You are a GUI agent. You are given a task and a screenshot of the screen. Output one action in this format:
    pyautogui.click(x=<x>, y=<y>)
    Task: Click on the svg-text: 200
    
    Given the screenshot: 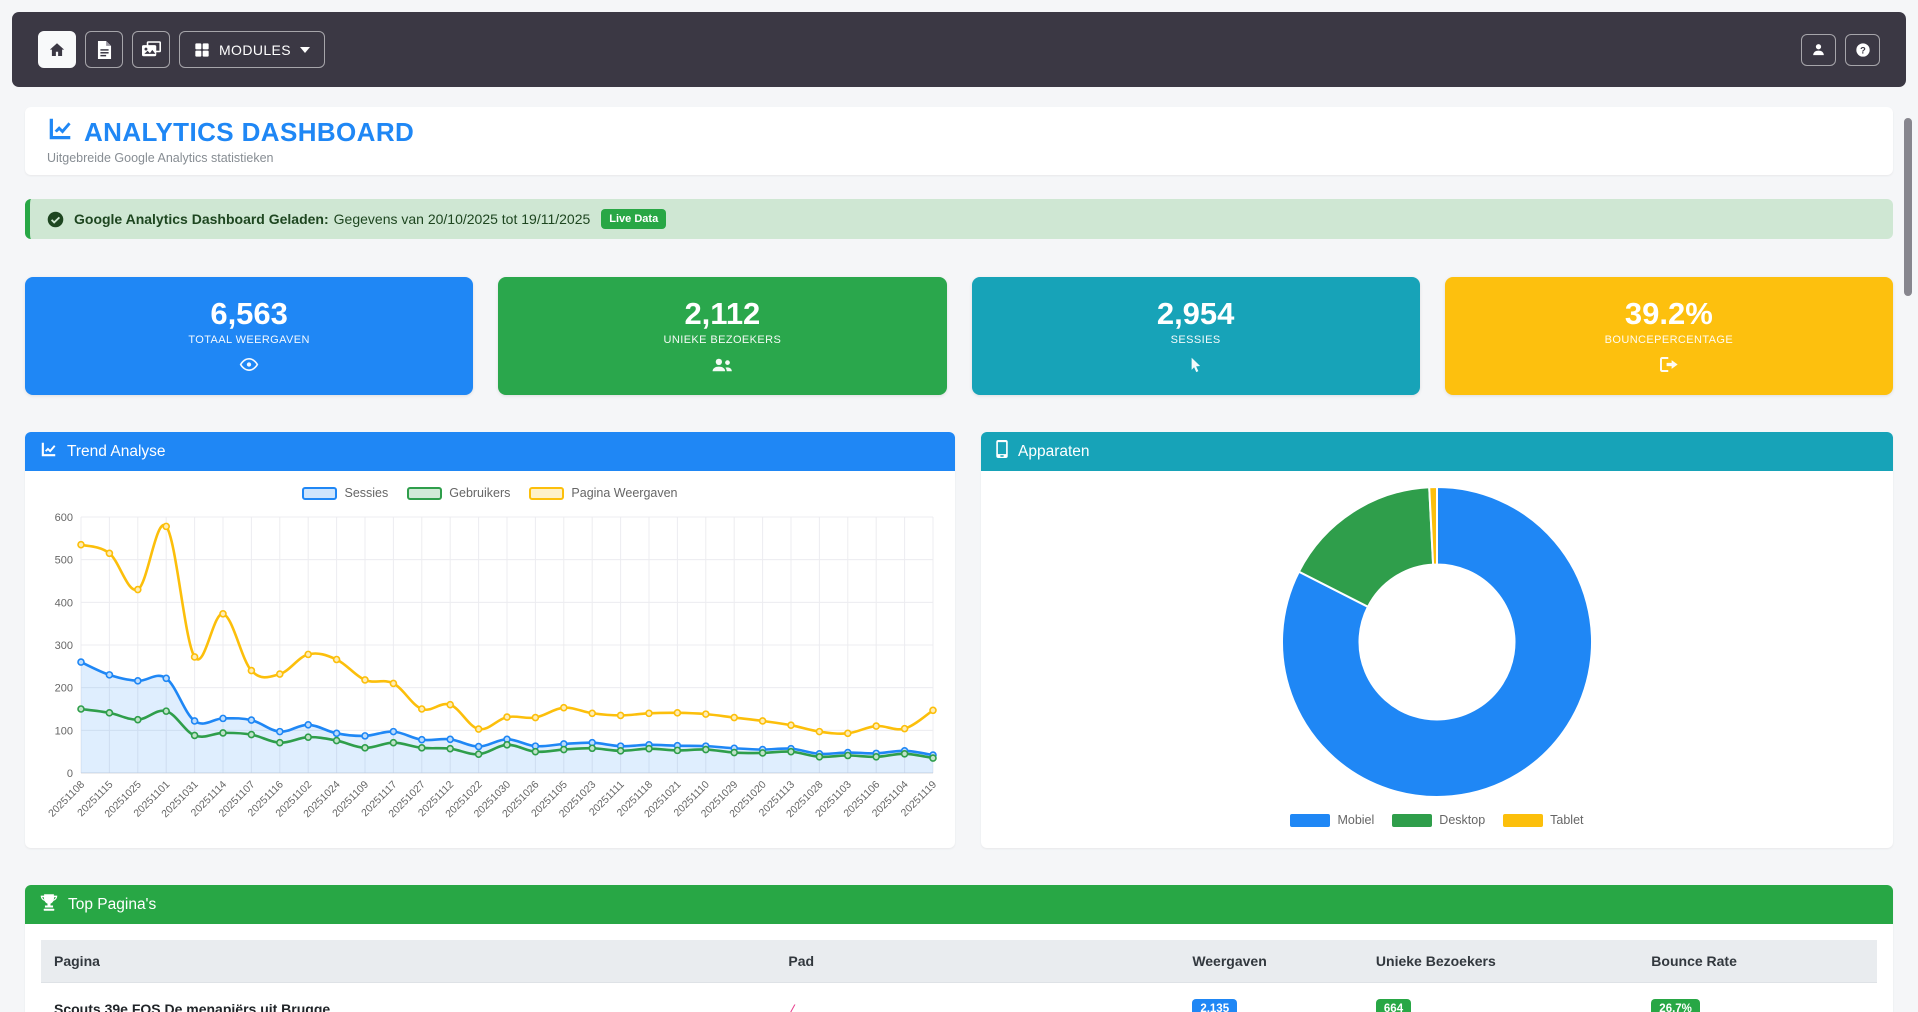 What is the action you would take?
    pyautogui.click(x=64, y=689)
    